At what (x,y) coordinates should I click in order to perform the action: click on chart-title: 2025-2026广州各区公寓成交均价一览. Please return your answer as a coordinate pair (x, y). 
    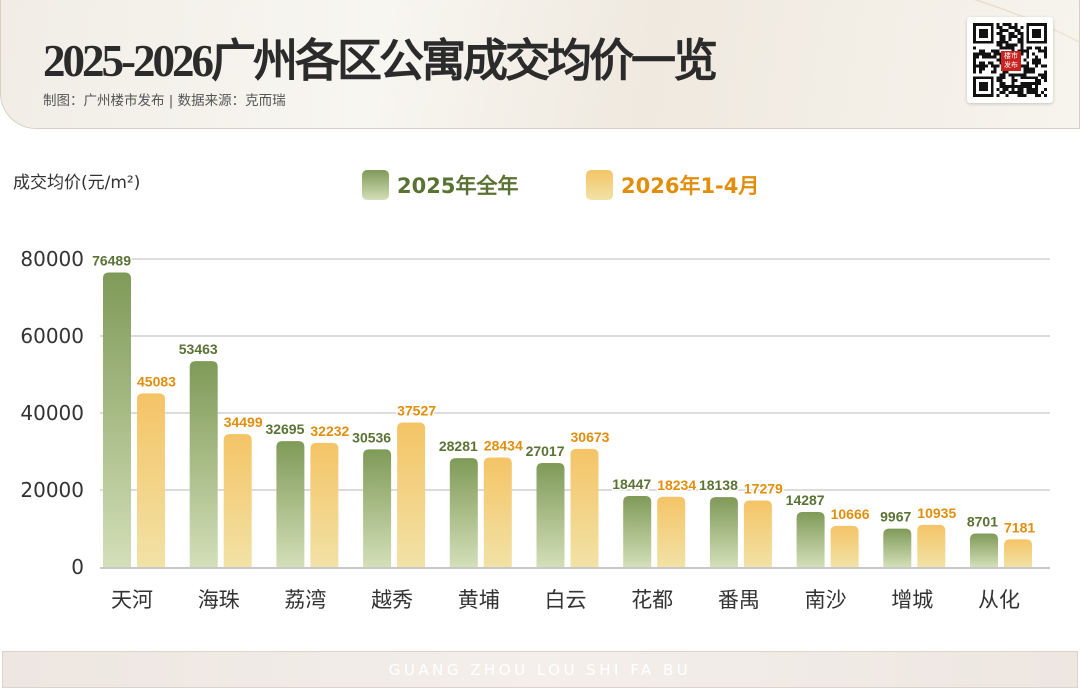
    Looking at the image, I should click on (380, 61).